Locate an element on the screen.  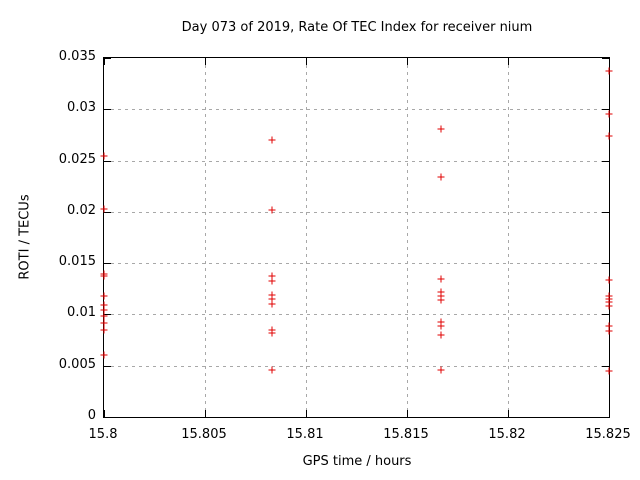
x-tick-label: 15.81 is located at coordinates (305, 434).